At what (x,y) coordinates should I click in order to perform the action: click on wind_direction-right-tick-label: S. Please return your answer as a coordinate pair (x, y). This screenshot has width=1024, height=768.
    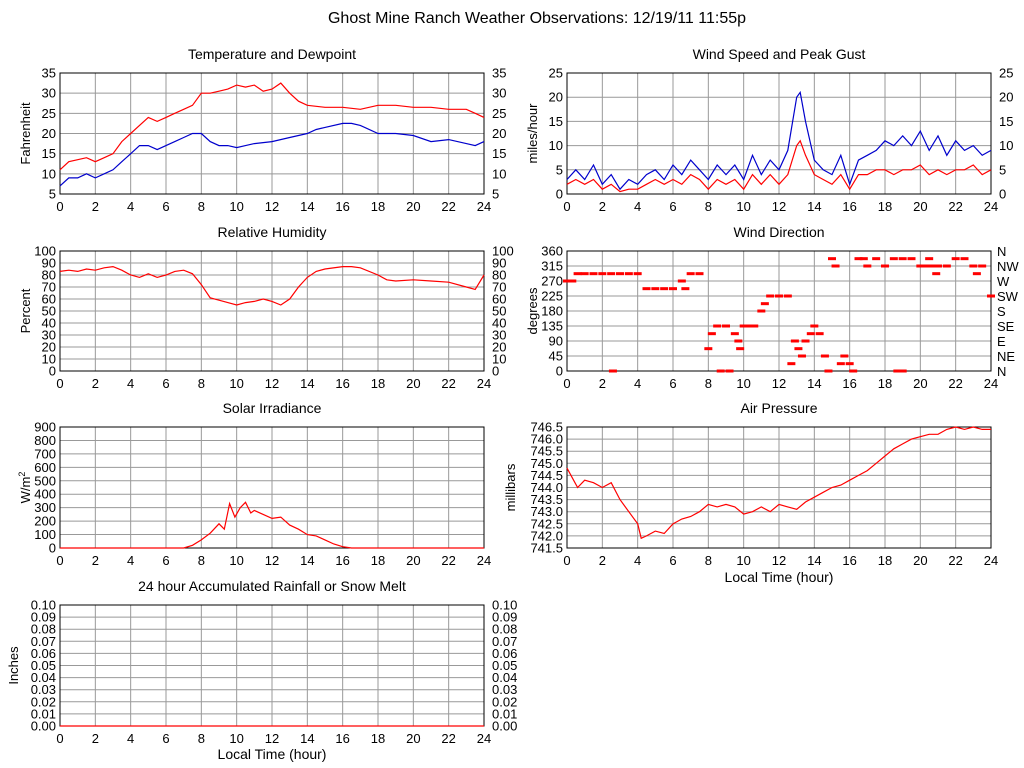
    Looking at the image, I should click on (1001, 311).